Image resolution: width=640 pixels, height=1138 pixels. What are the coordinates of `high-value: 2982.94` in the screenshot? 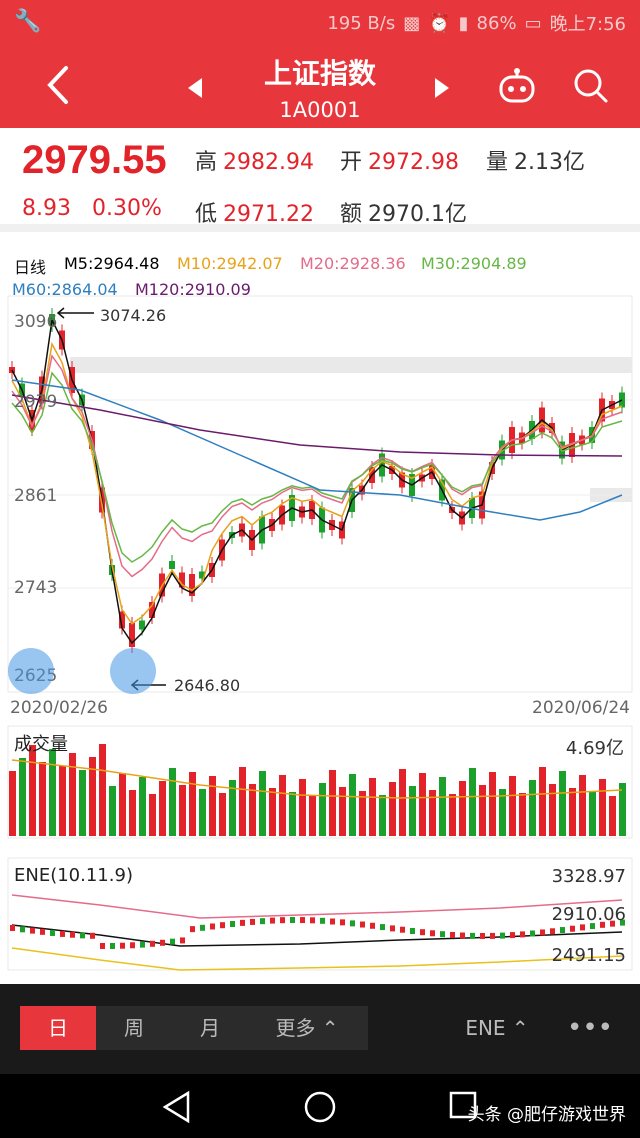 It's located at (268, 162).